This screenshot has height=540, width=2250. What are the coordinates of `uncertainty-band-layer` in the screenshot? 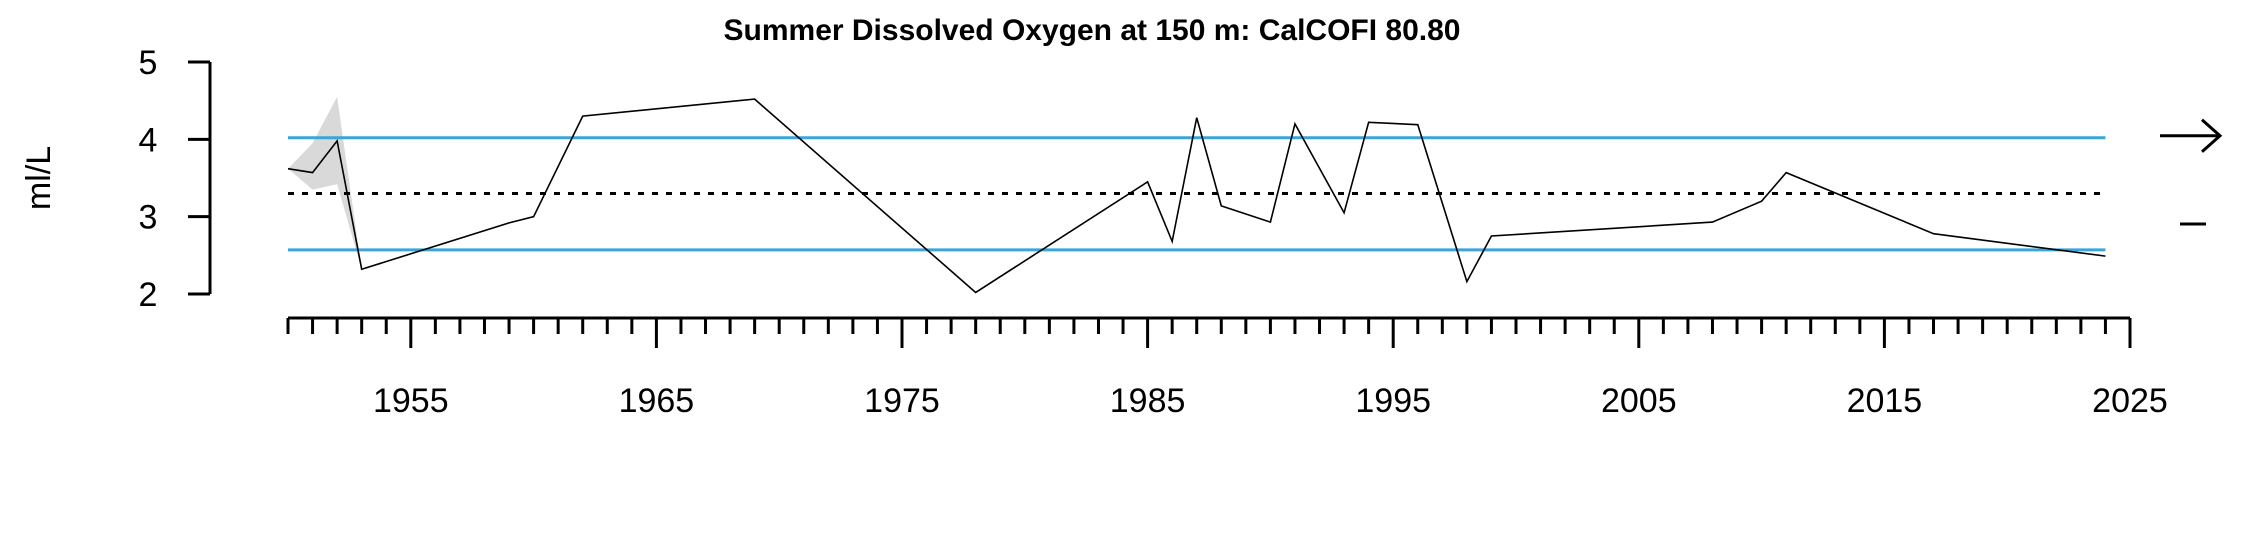 It's located at (325, 183).